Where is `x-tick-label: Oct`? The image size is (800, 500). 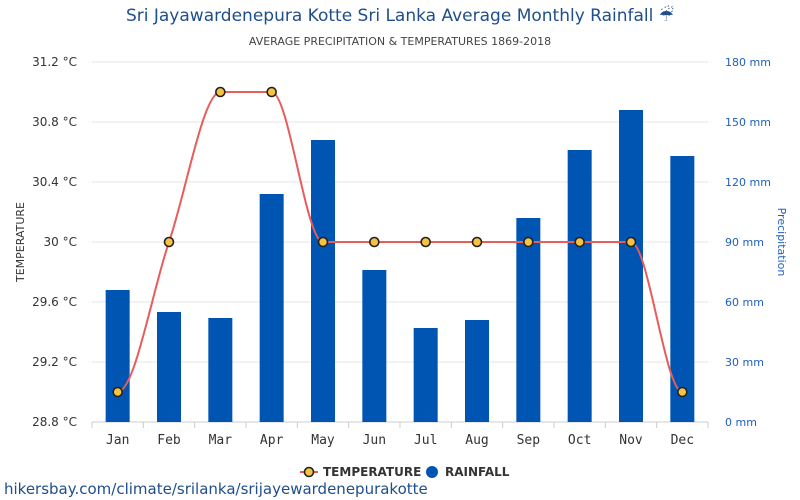 x-tick-label: Oct is located at coordinates (579, 440).